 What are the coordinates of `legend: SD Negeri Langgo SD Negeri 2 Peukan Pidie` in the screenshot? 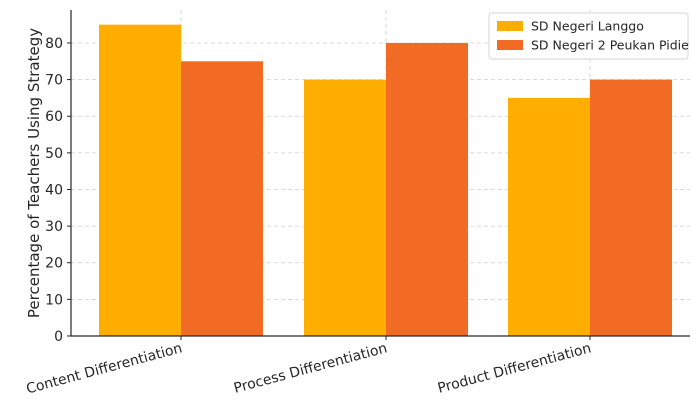 It's located at (588, 36).